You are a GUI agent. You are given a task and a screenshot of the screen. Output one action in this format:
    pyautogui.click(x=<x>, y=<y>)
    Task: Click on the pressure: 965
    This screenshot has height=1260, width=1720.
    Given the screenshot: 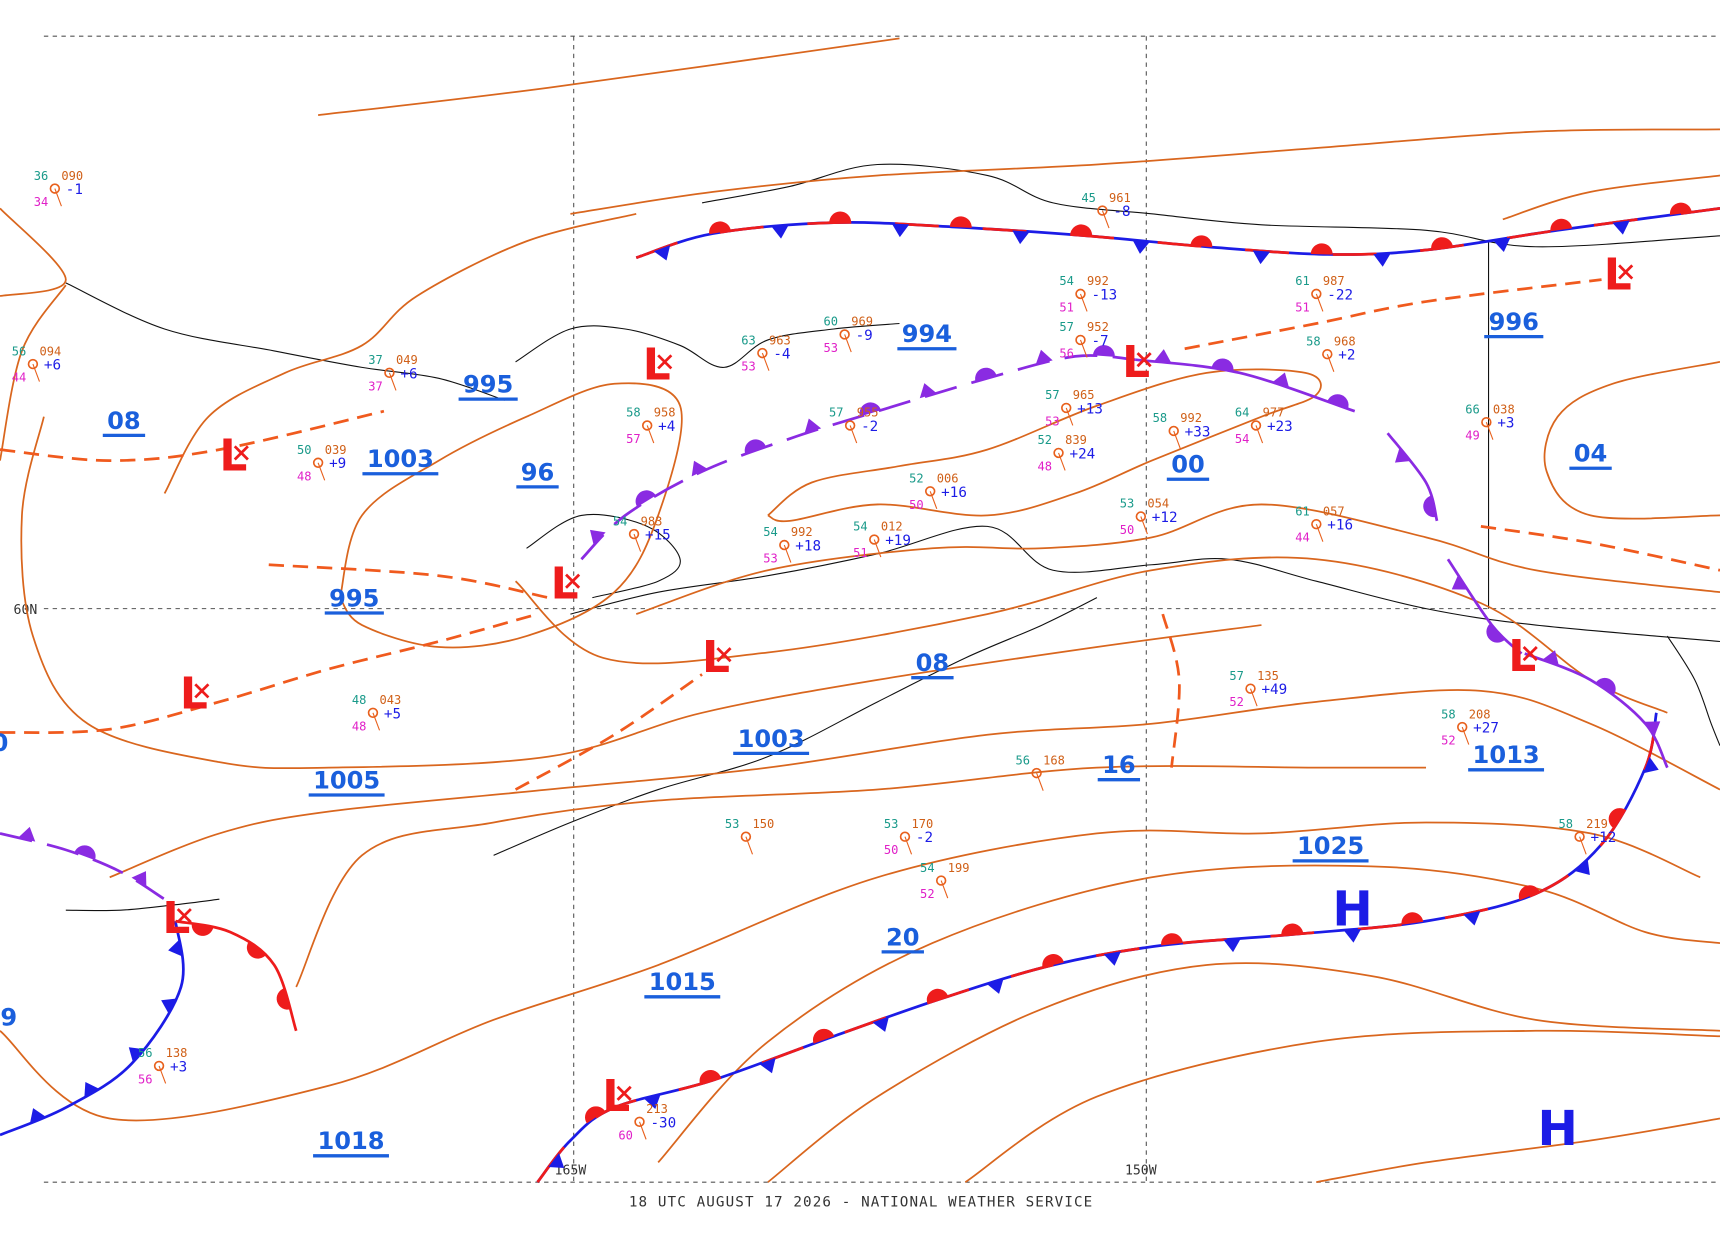 What is the action you would take?
    pyautogui.click(x=1084, y=395)
    